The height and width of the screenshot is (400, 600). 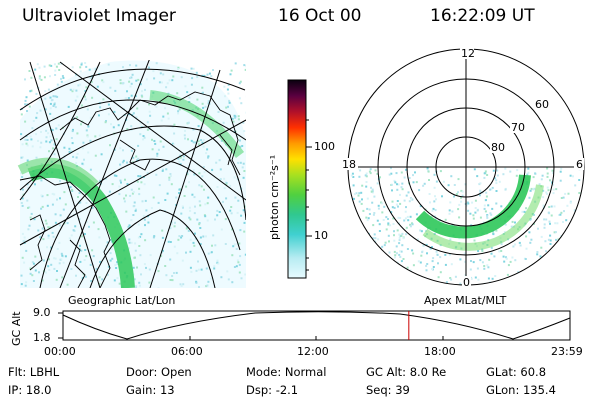 I want to click on info-glat: GLat: 60.8, so click(x=516, y=372).